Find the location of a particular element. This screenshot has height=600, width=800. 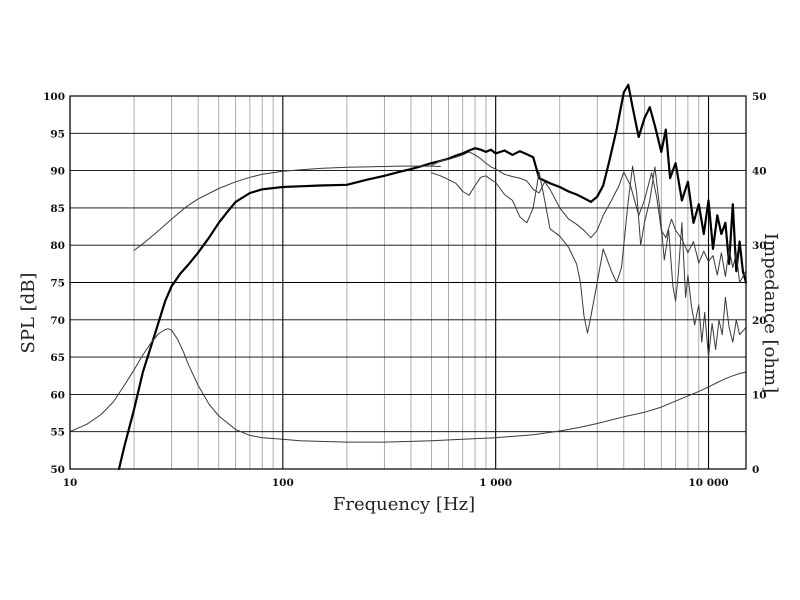

y-tick-label: 65 is located at coordinates (57, 358).